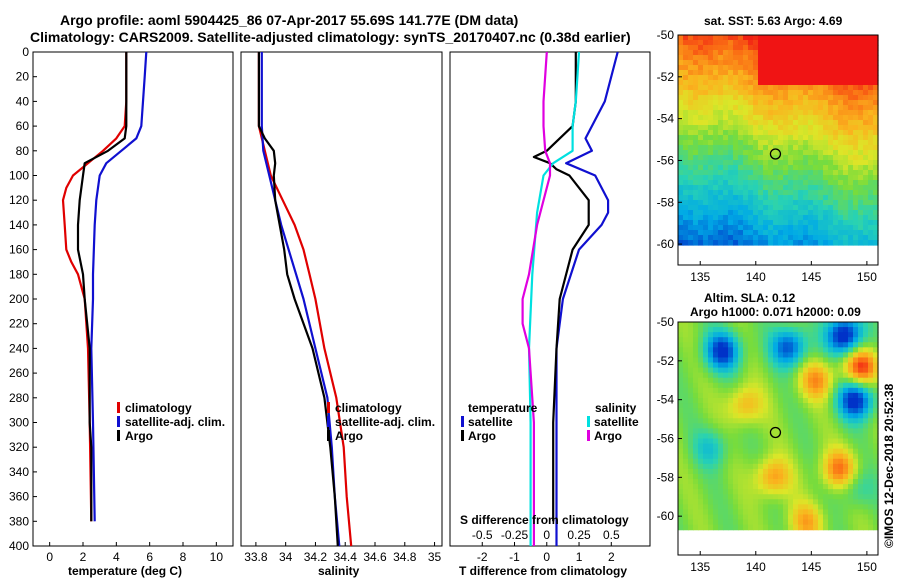 Image resolution: width=900 pixels, height=580 pixels. Describe the element at coordinates (349, 436) in the screenshot. I see `legend-label-argo: Argo` at that location.